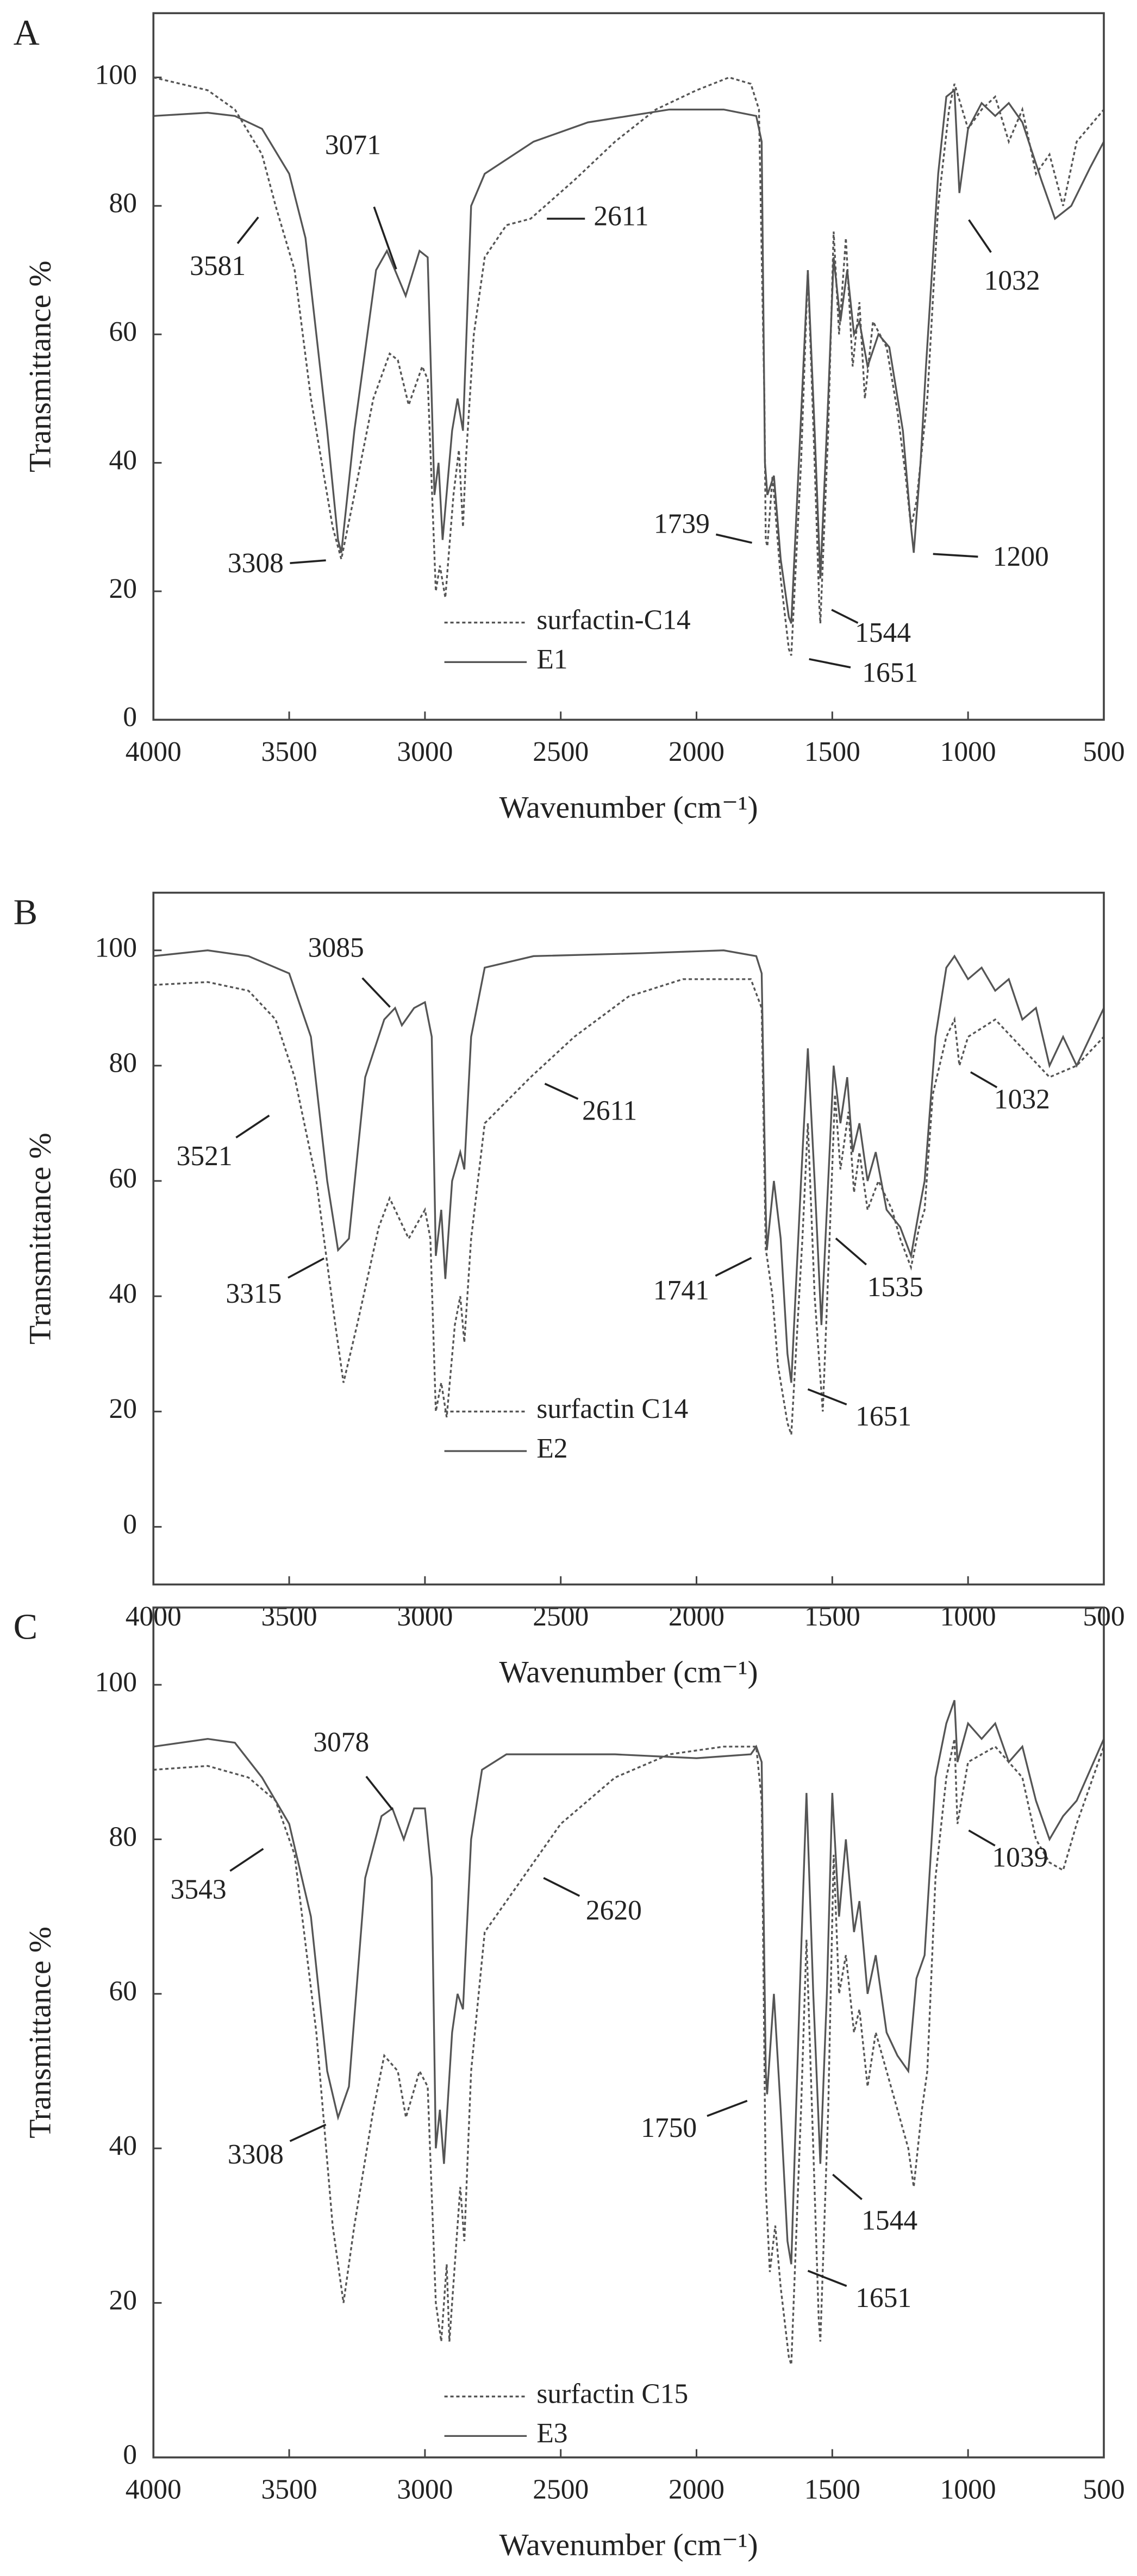 The image size is (1137, 2576). What do you see at coordinates (551, 2433) in the screenshot?
I see `legend-label: E3` at bounding box center [551, 2433].